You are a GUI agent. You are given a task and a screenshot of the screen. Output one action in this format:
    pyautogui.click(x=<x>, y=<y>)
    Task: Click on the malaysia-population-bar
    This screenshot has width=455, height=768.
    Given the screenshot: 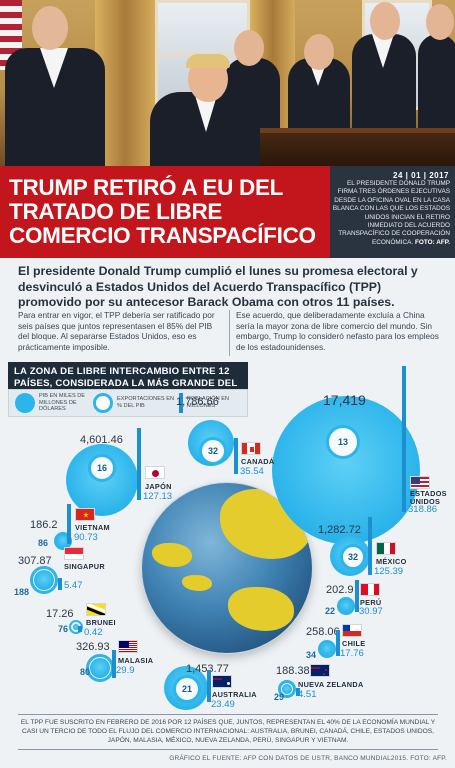 What is the action you would take?
    pyautogui.click(x=114, y=664)
    